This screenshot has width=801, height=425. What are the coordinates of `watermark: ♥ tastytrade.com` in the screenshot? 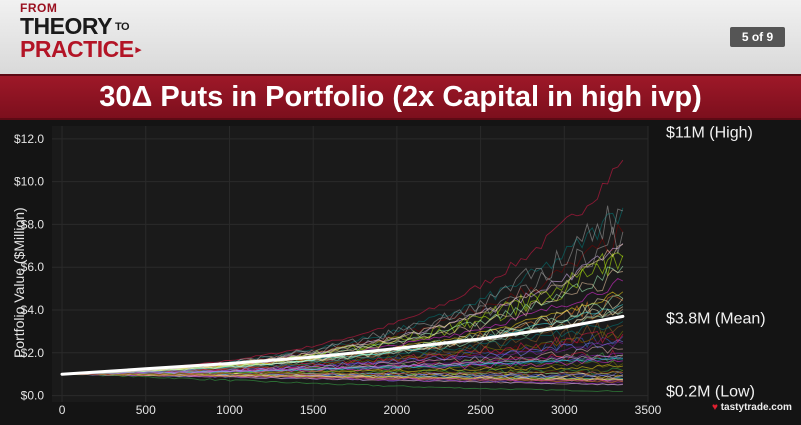 It's located at (752, 407).